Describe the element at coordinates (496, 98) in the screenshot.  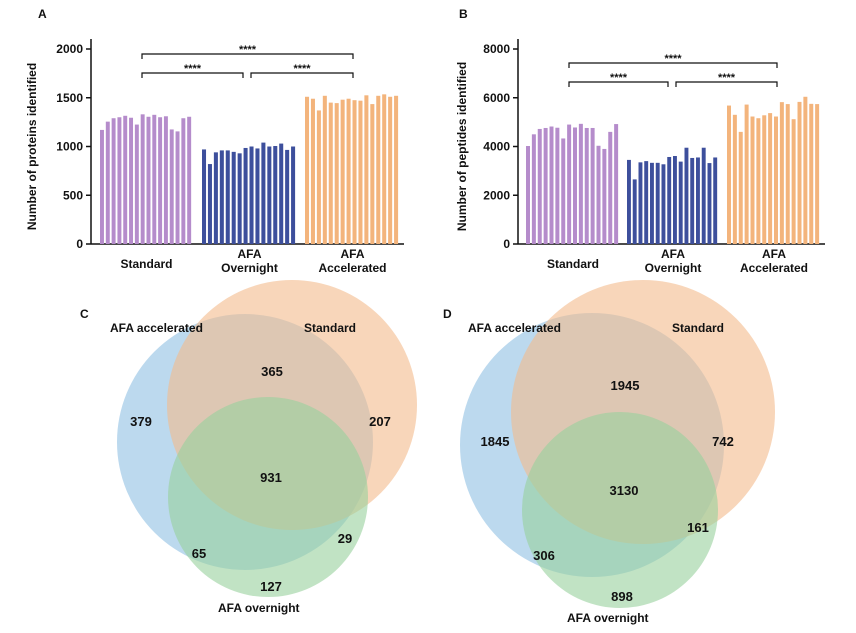
I see `y-tick-label: 6000` at that location.